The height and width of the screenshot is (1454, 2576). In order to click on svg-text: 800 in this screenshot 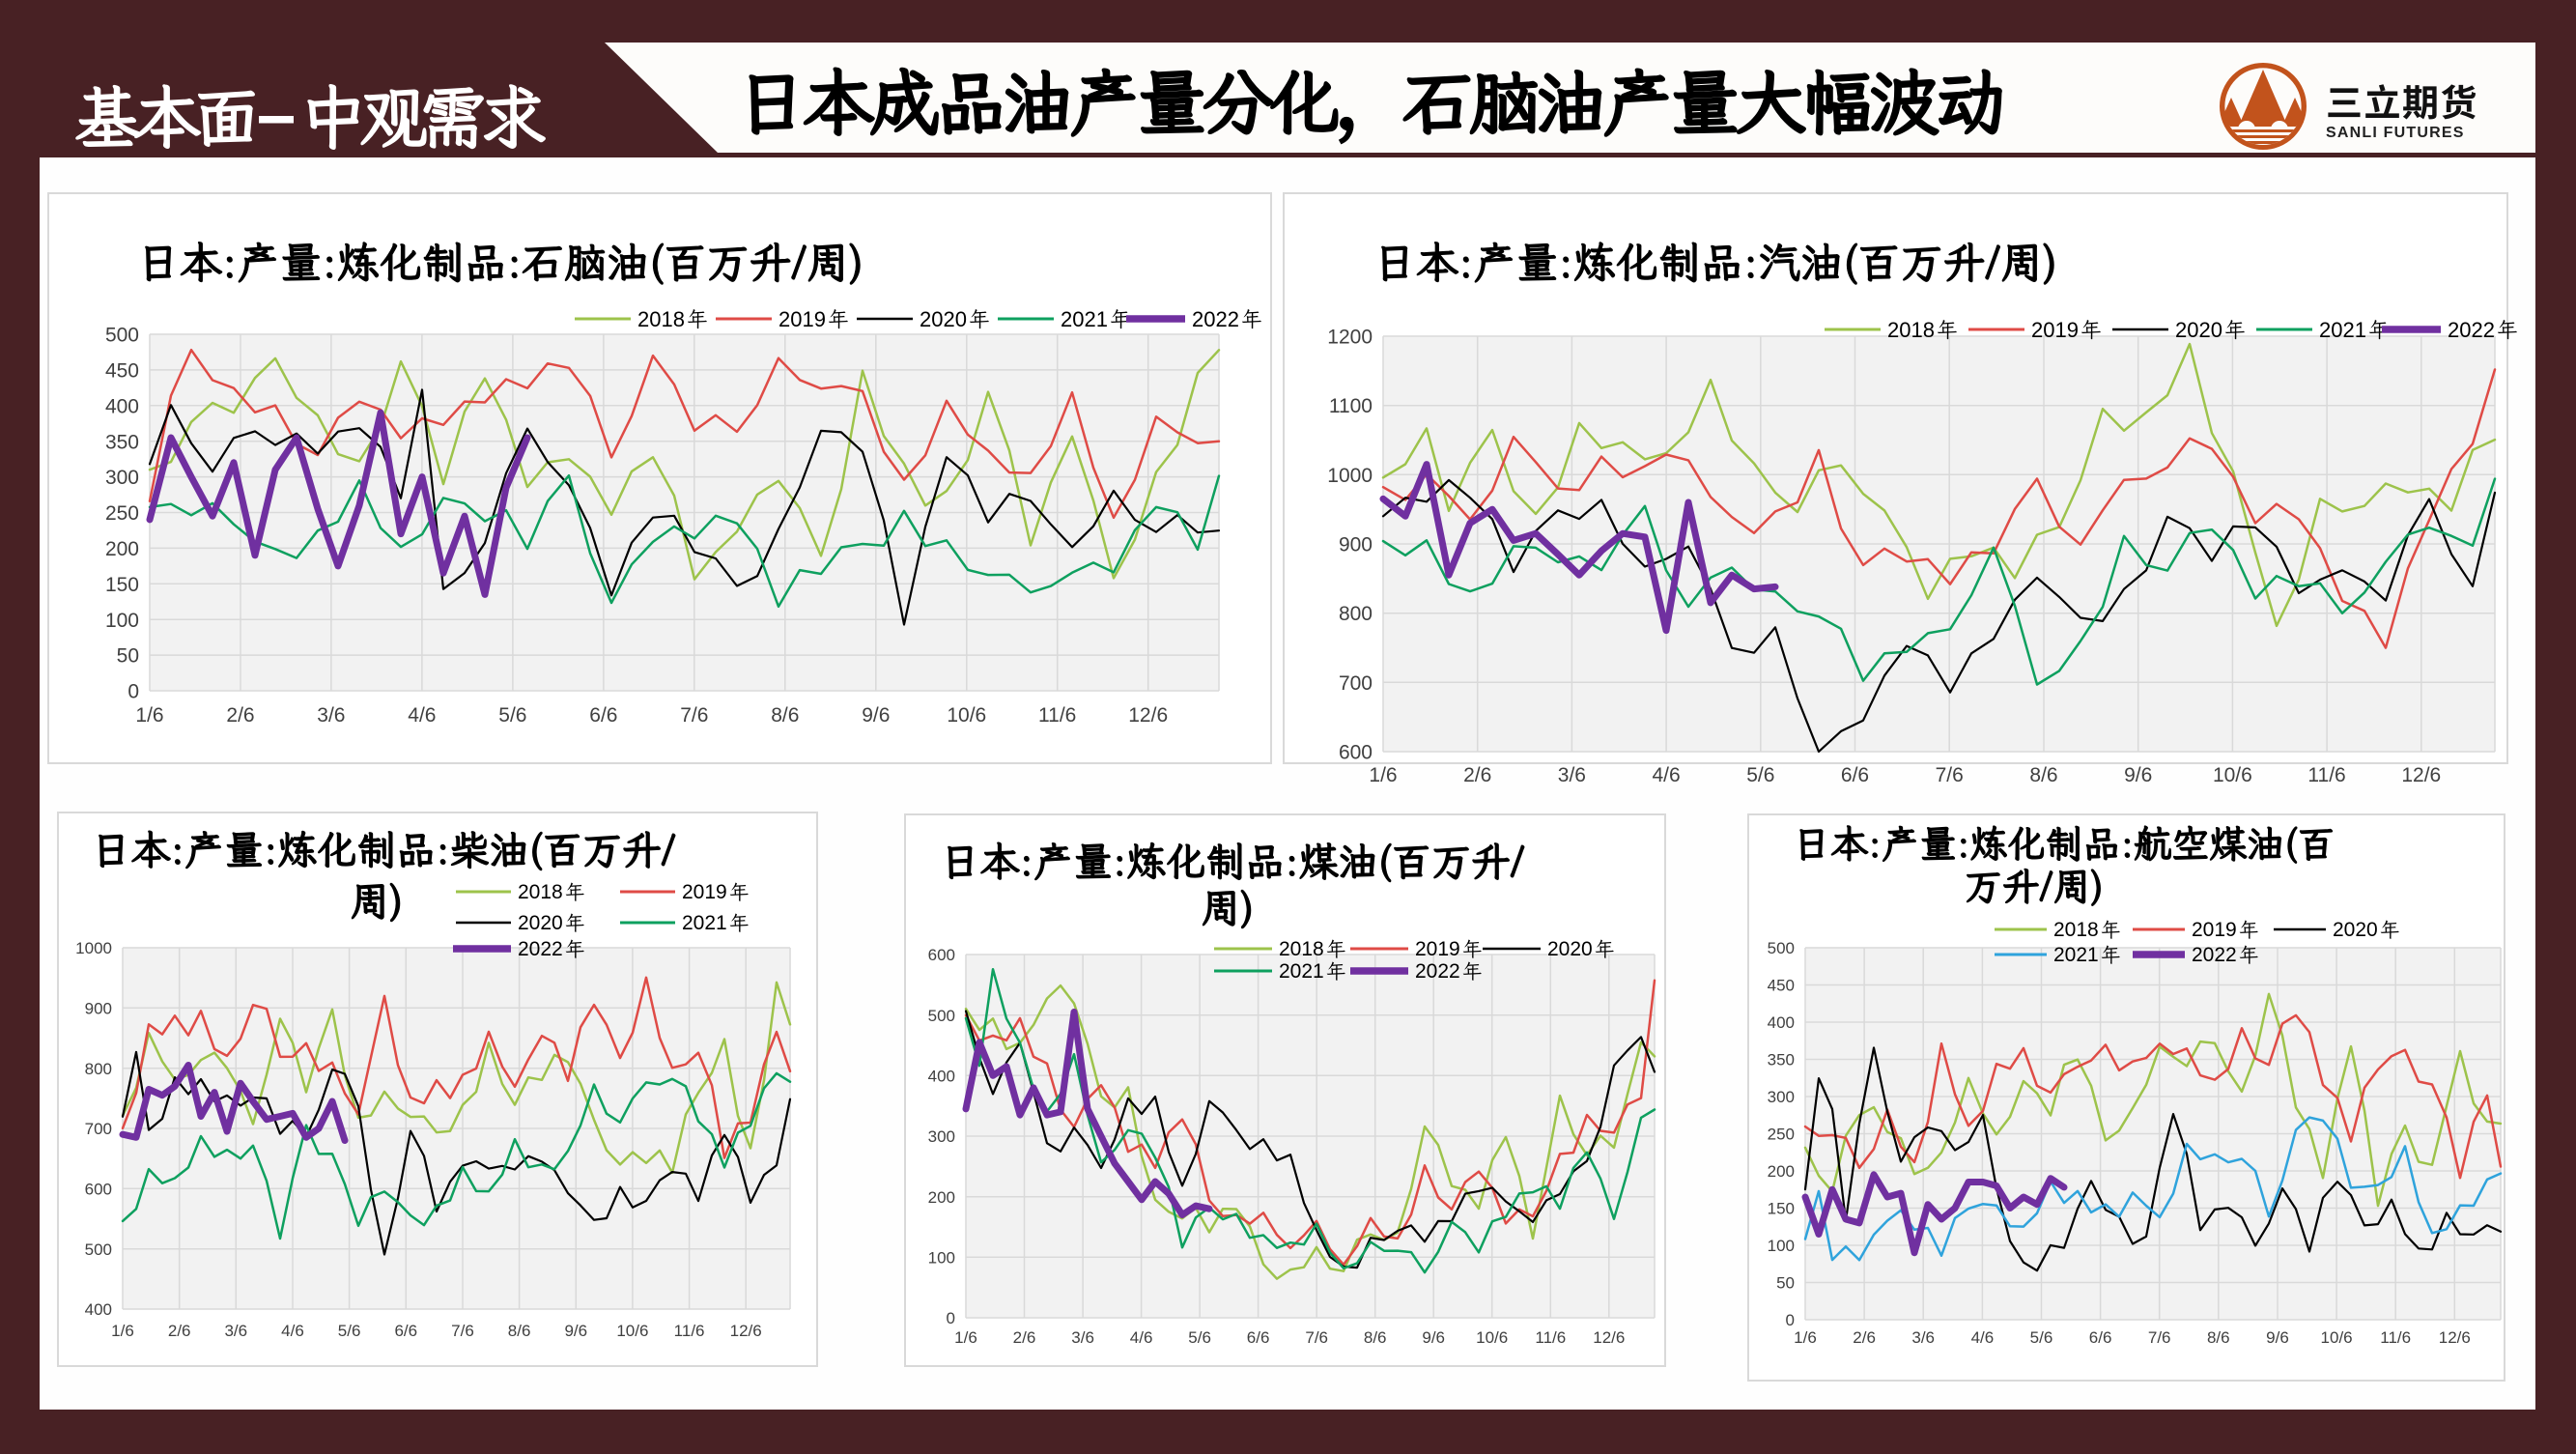, I will do `click(98, 1069)`.